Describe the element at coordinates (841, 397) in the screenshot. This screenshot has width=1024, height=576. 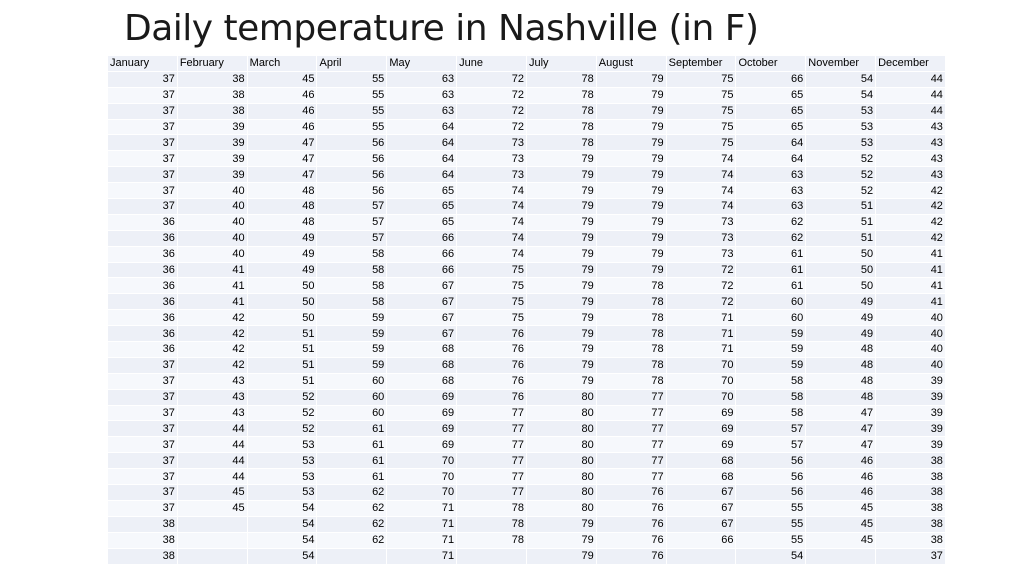
I see `table-cell: 48` at that location.